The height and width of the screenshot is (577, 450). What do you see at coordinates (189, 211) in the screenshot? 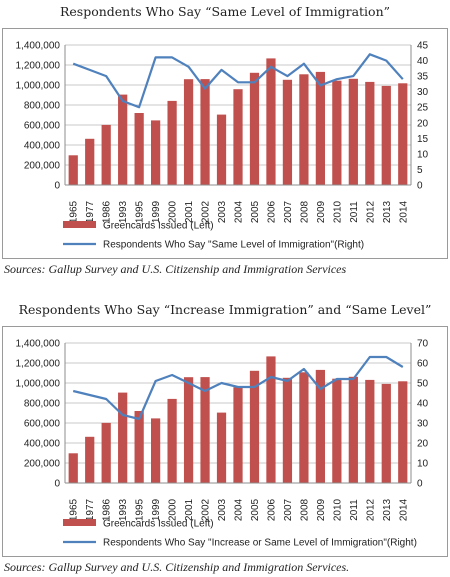
I see `x-tick-label: 2001` at bounding box center [189, 211].